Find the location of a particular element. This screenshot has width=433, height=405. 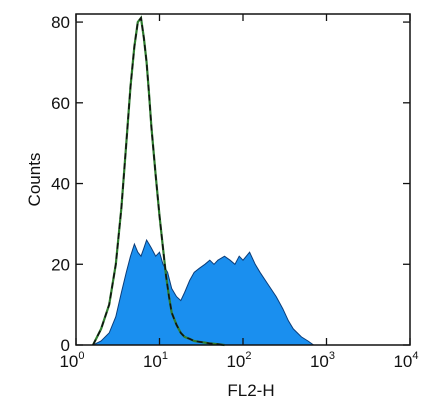

y-tick-label-0: 0 is located at coordinates (65, 345).